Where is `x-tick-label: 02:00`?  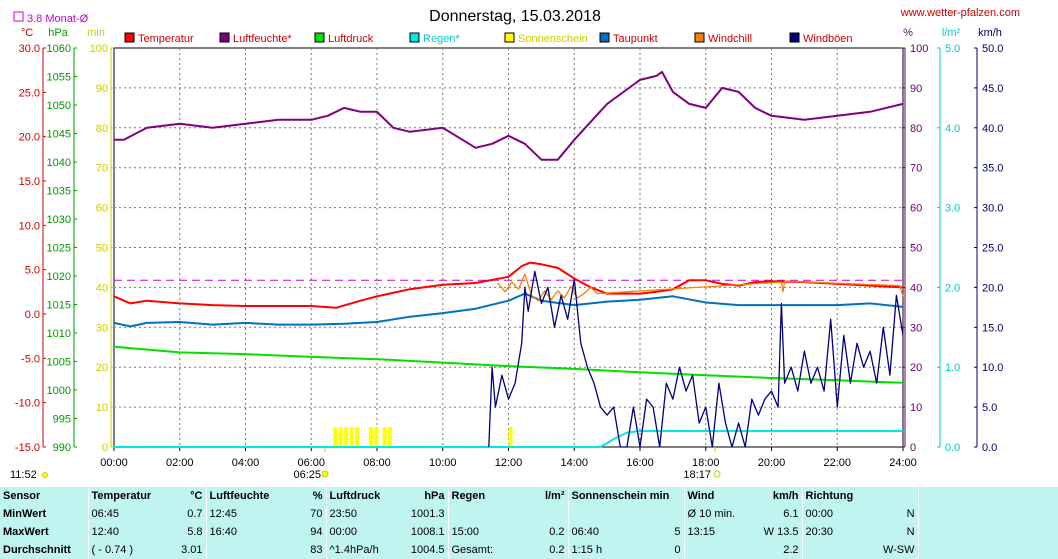 x-tick-label: 02:00 is located at coordinates (180, 463).